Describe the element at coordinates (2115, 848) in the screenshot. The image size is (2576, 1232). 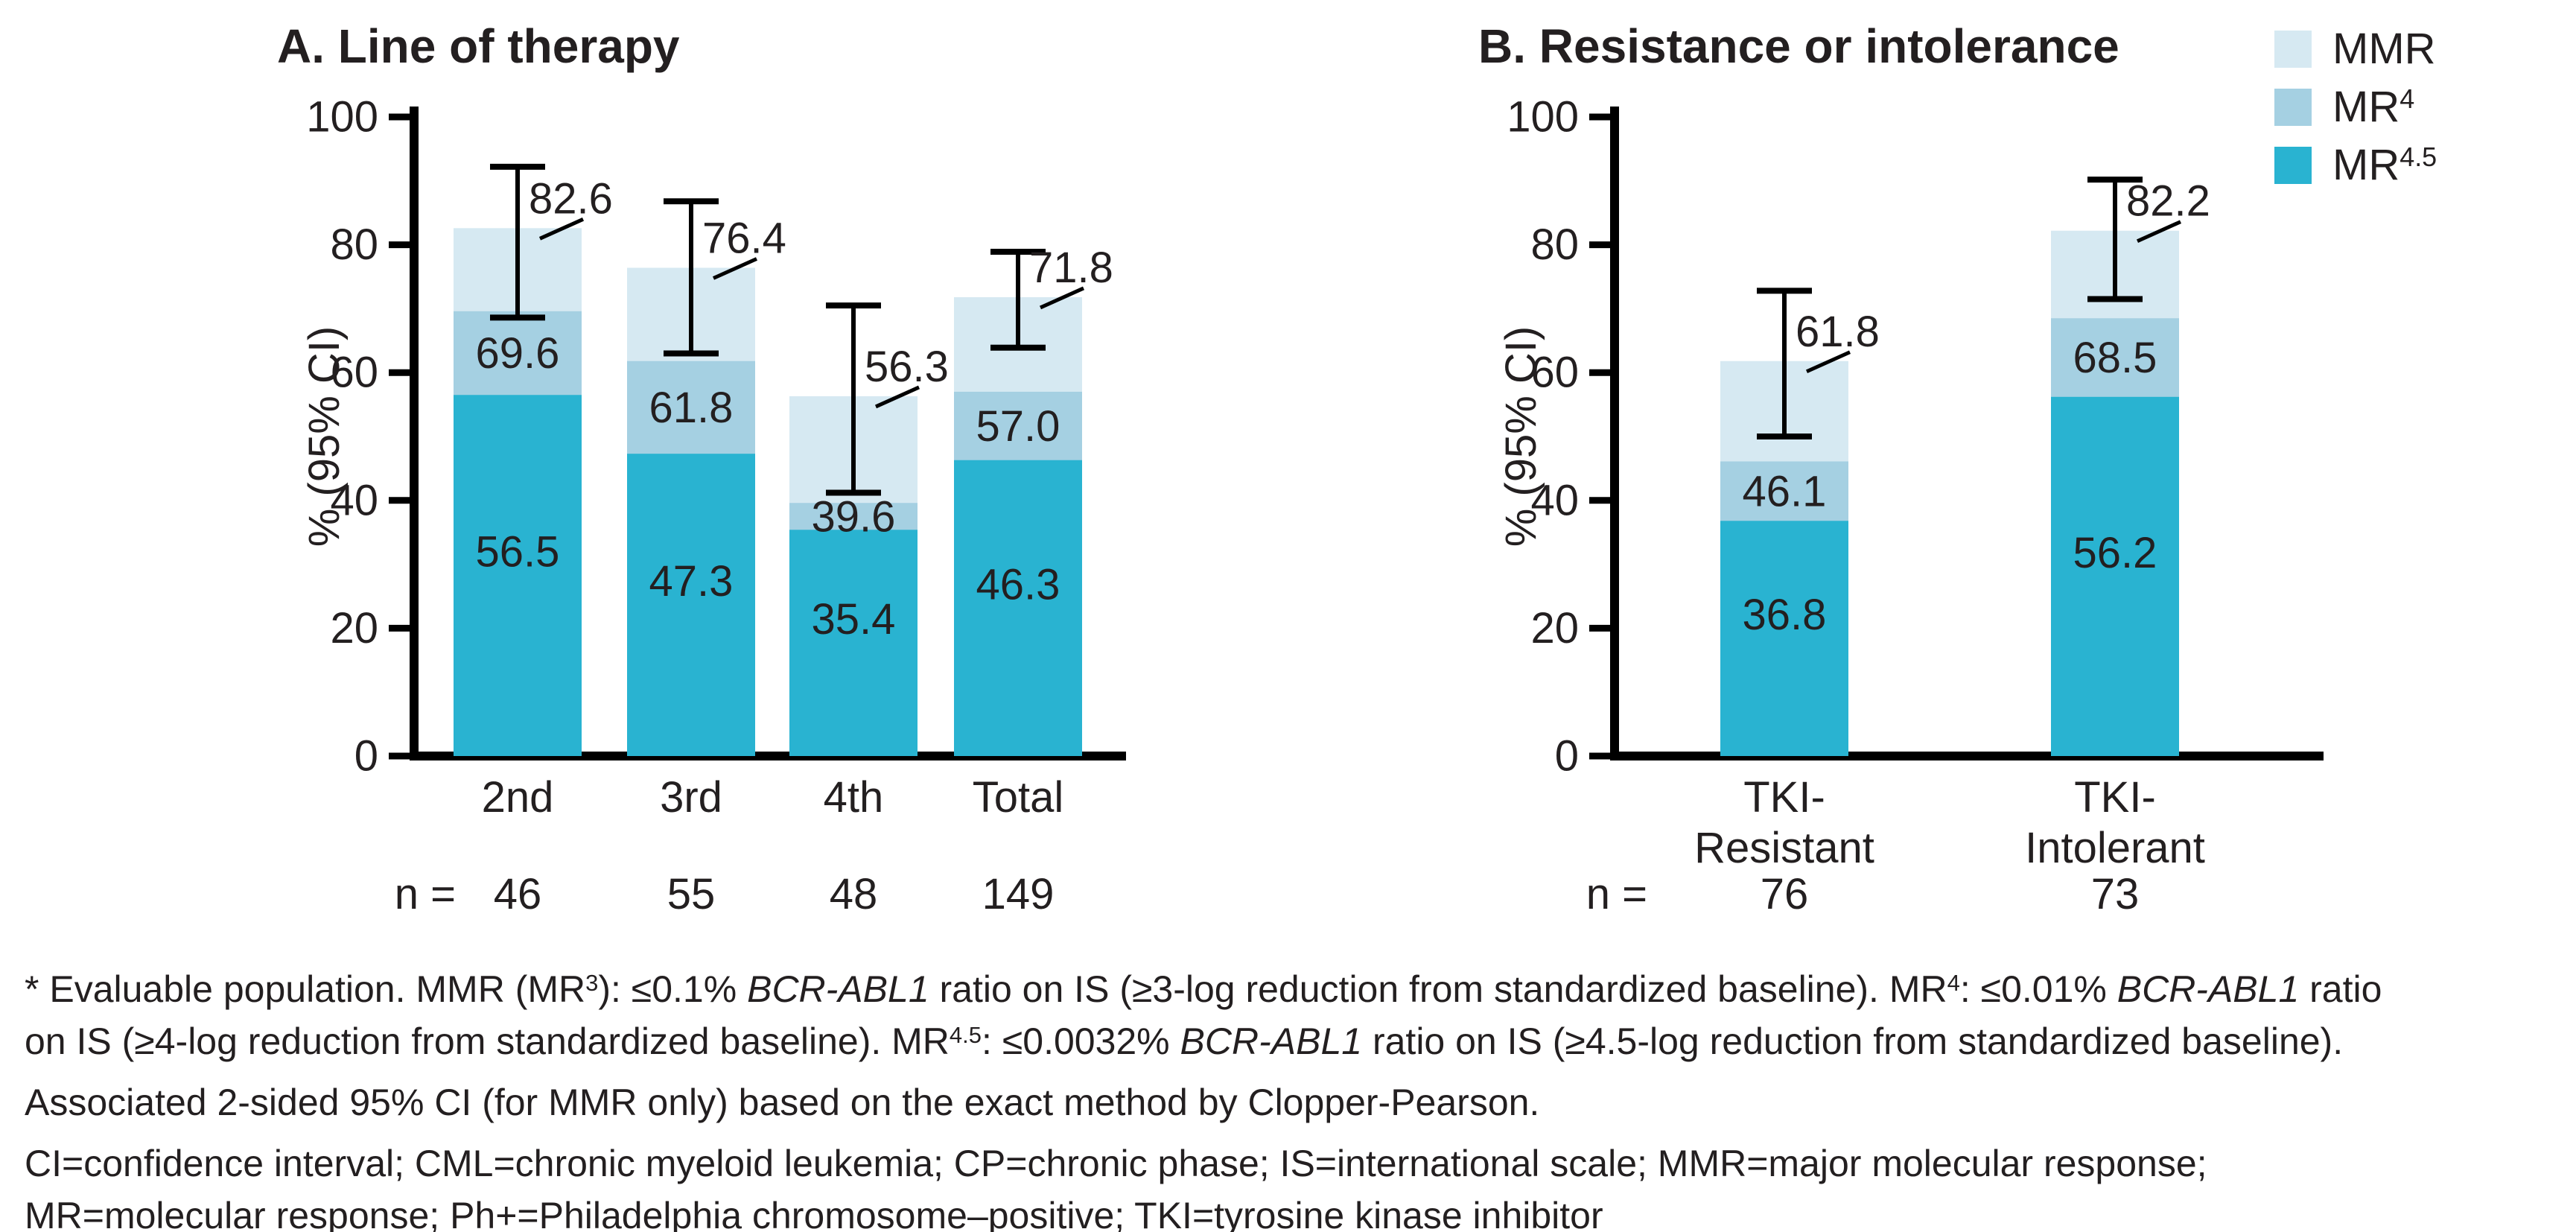
I see `category-label: Intolerant` at that location.